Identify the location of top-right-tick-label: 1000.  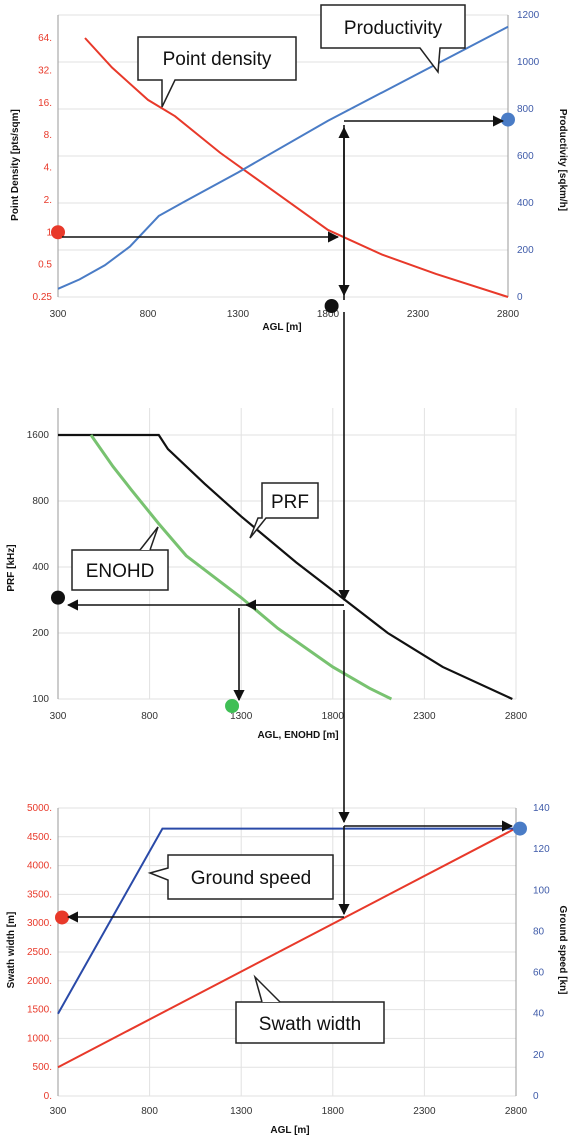
(528, 62).